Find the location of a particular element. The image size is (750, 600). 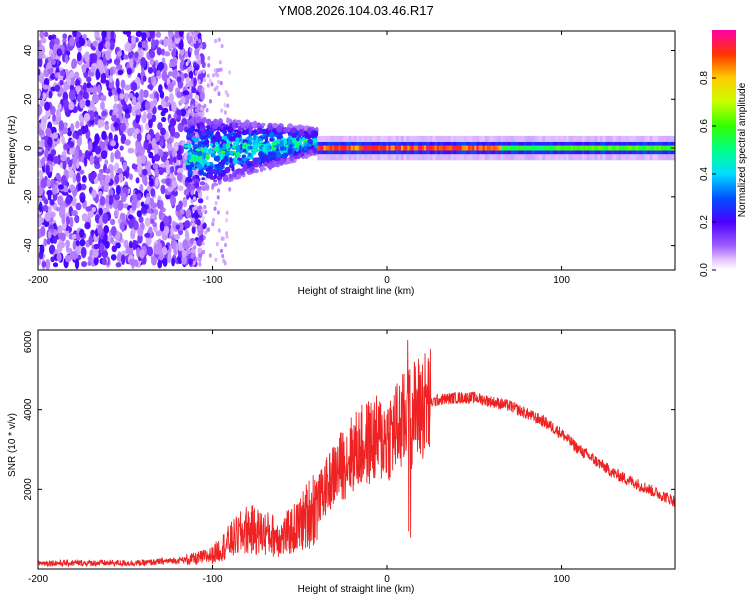

snr-x-label: Height of straight line (km) is located at coordinates (356, 589).